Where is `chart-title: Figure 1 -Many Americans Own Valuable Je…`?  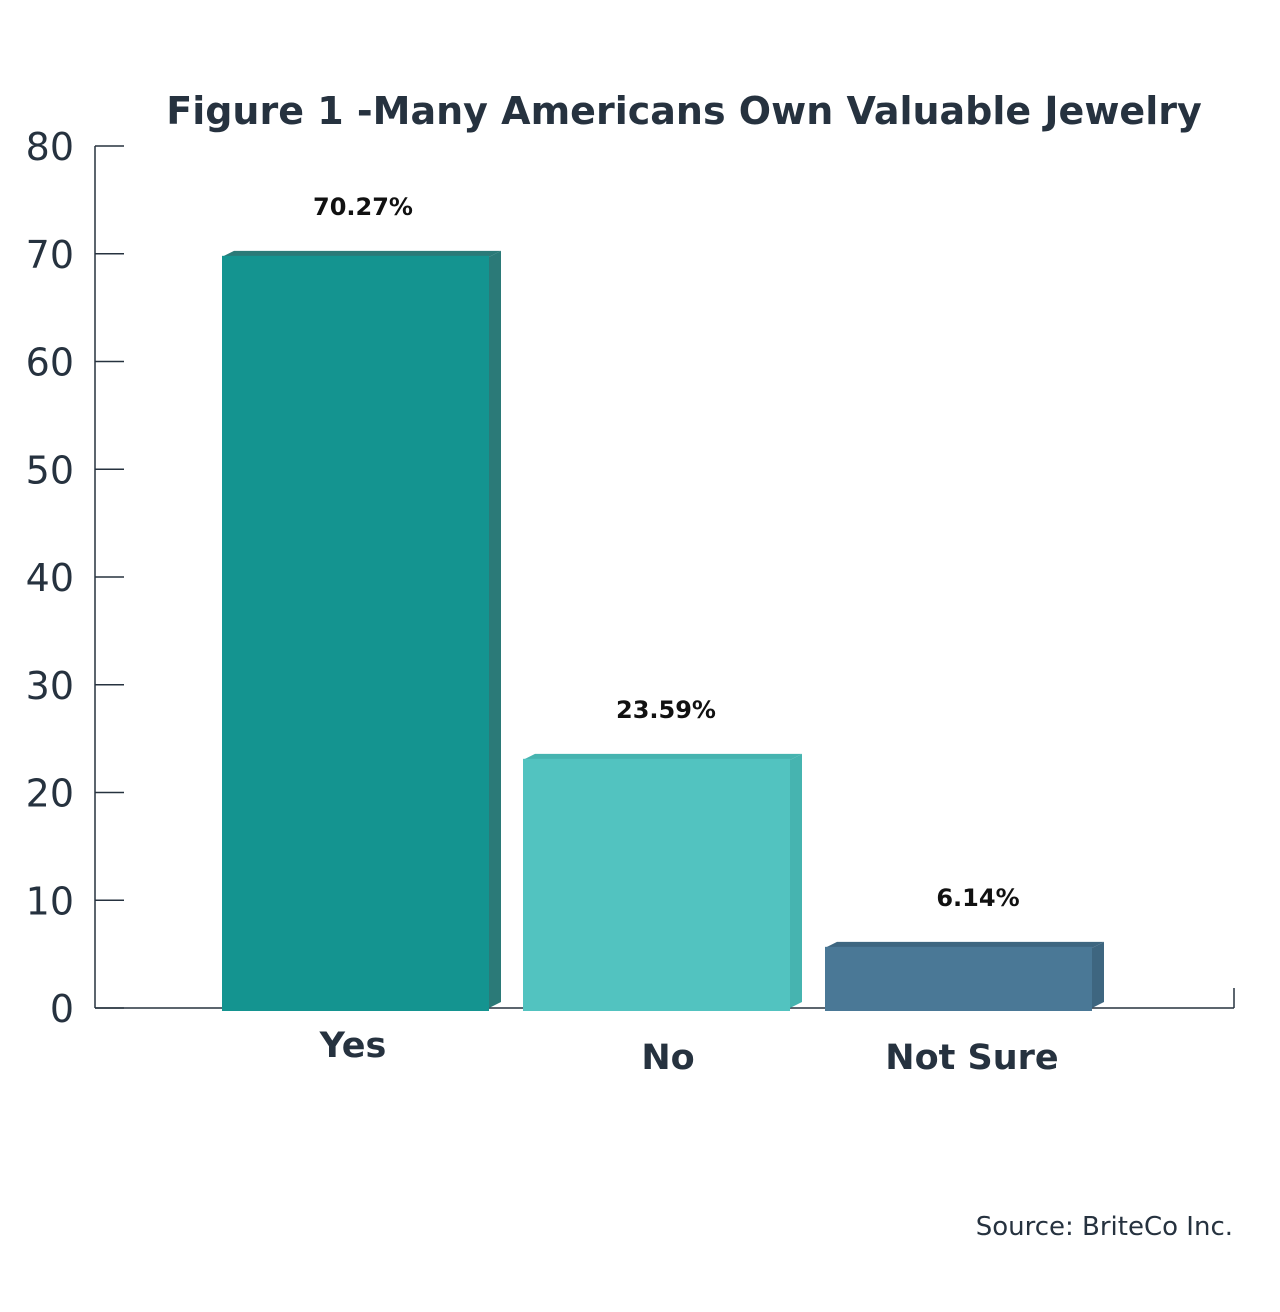 chart-title: Figure 1 -Many Americans Own Valuable Je… is located at coordinates (684, 111).